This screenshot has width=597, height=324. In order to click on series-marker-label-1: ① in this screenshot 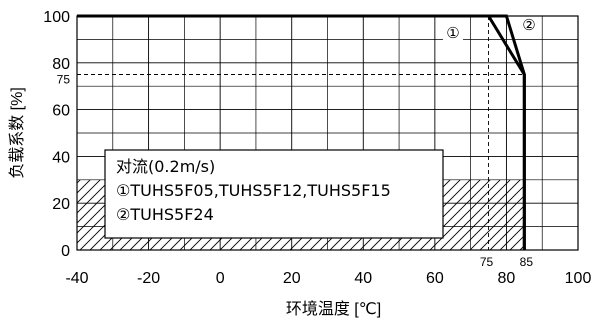, I will do `click(452, 33)`.